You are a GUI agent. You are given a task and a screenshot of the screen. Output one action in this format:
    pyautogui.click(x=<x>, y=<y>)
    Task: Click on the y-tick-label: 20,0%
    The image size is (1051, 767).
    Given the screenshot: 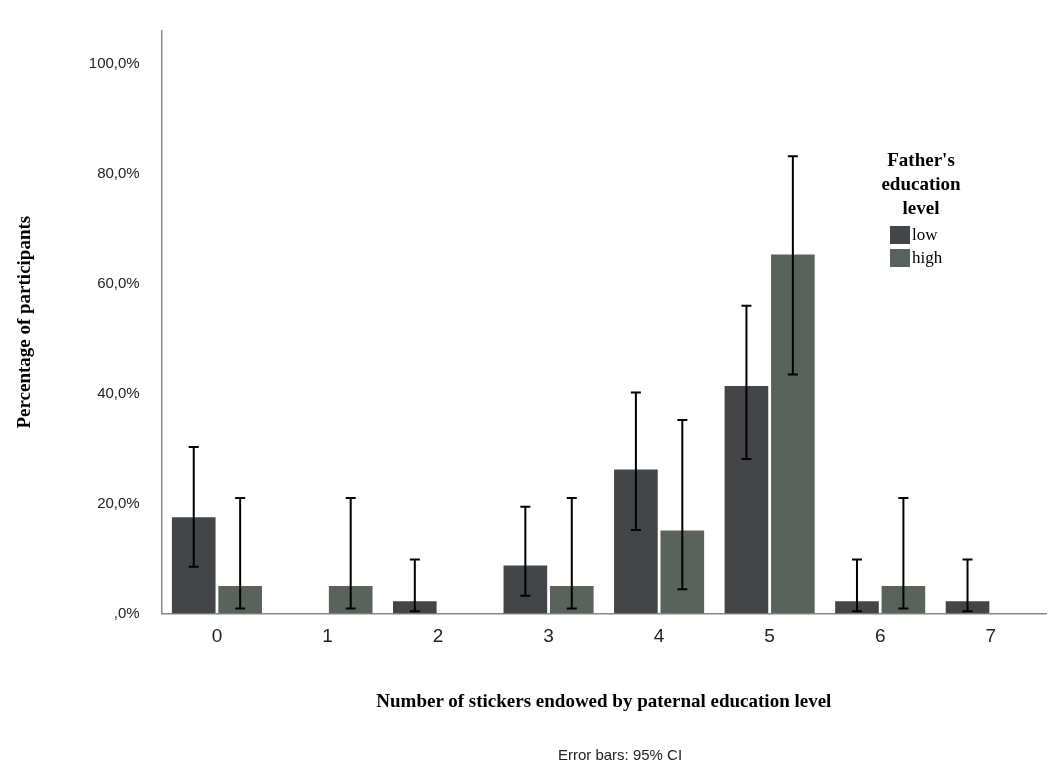 What is the action you would take?
    pyautogui.click(x=118, y=502)
    